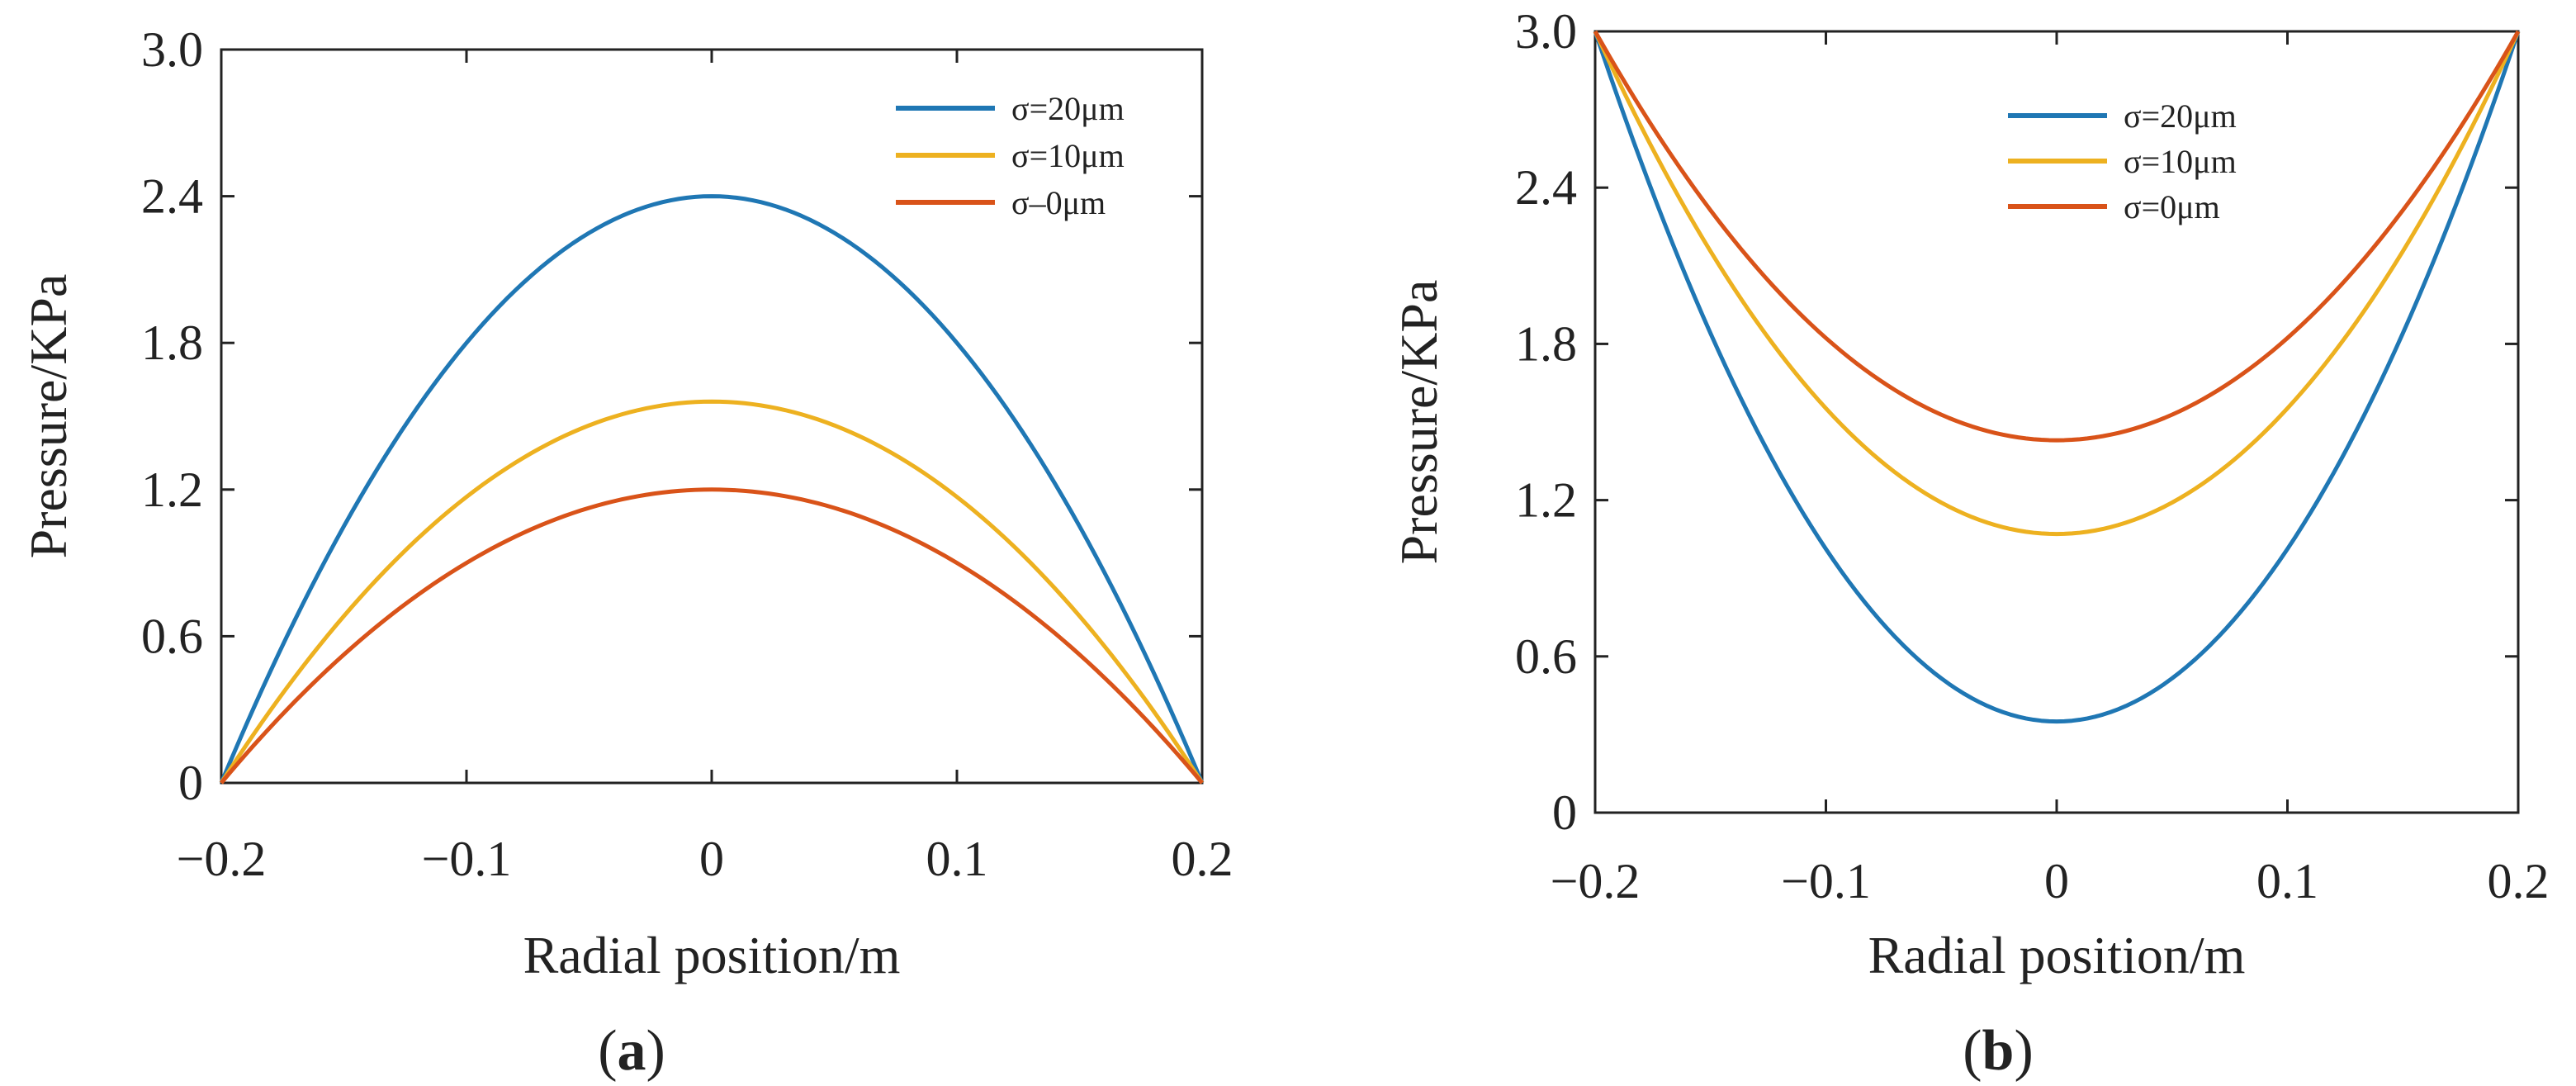 The width and height of the screenshot is (2576, 1086). Describe the element at coordinates (2122, 161) in the screenshot. I see `legend: σ=20μm σ=10μm σ=0μm` at that location.